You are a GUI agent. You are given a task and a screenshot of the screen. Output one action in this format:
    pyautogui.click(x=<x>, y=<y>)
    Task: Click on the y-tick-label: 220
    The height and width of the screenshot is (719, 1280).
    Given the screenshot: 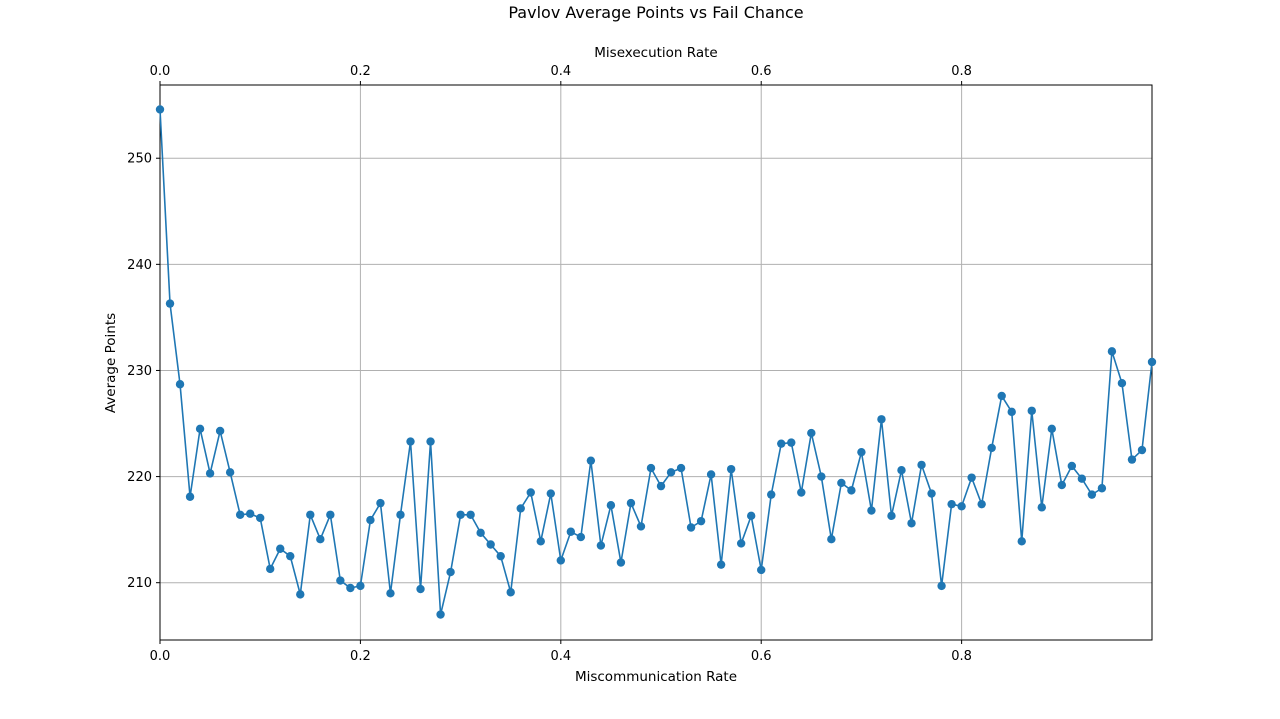 What is the action you would take?
    pyautogui.click(x=139, y=477)
    